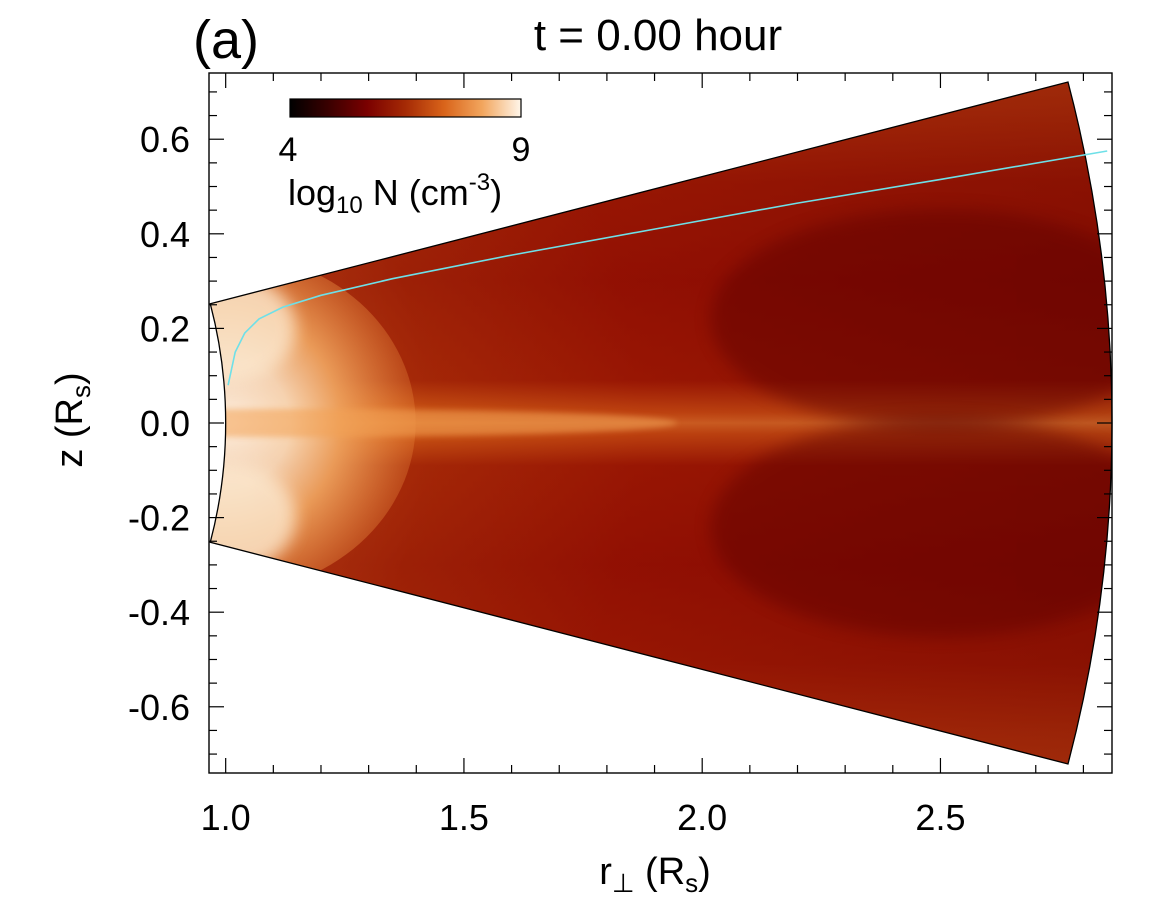 Image resolution: width=1154 pixels, height=900 pixels. I want to click on inner-cap-lower, so click(253, 517).